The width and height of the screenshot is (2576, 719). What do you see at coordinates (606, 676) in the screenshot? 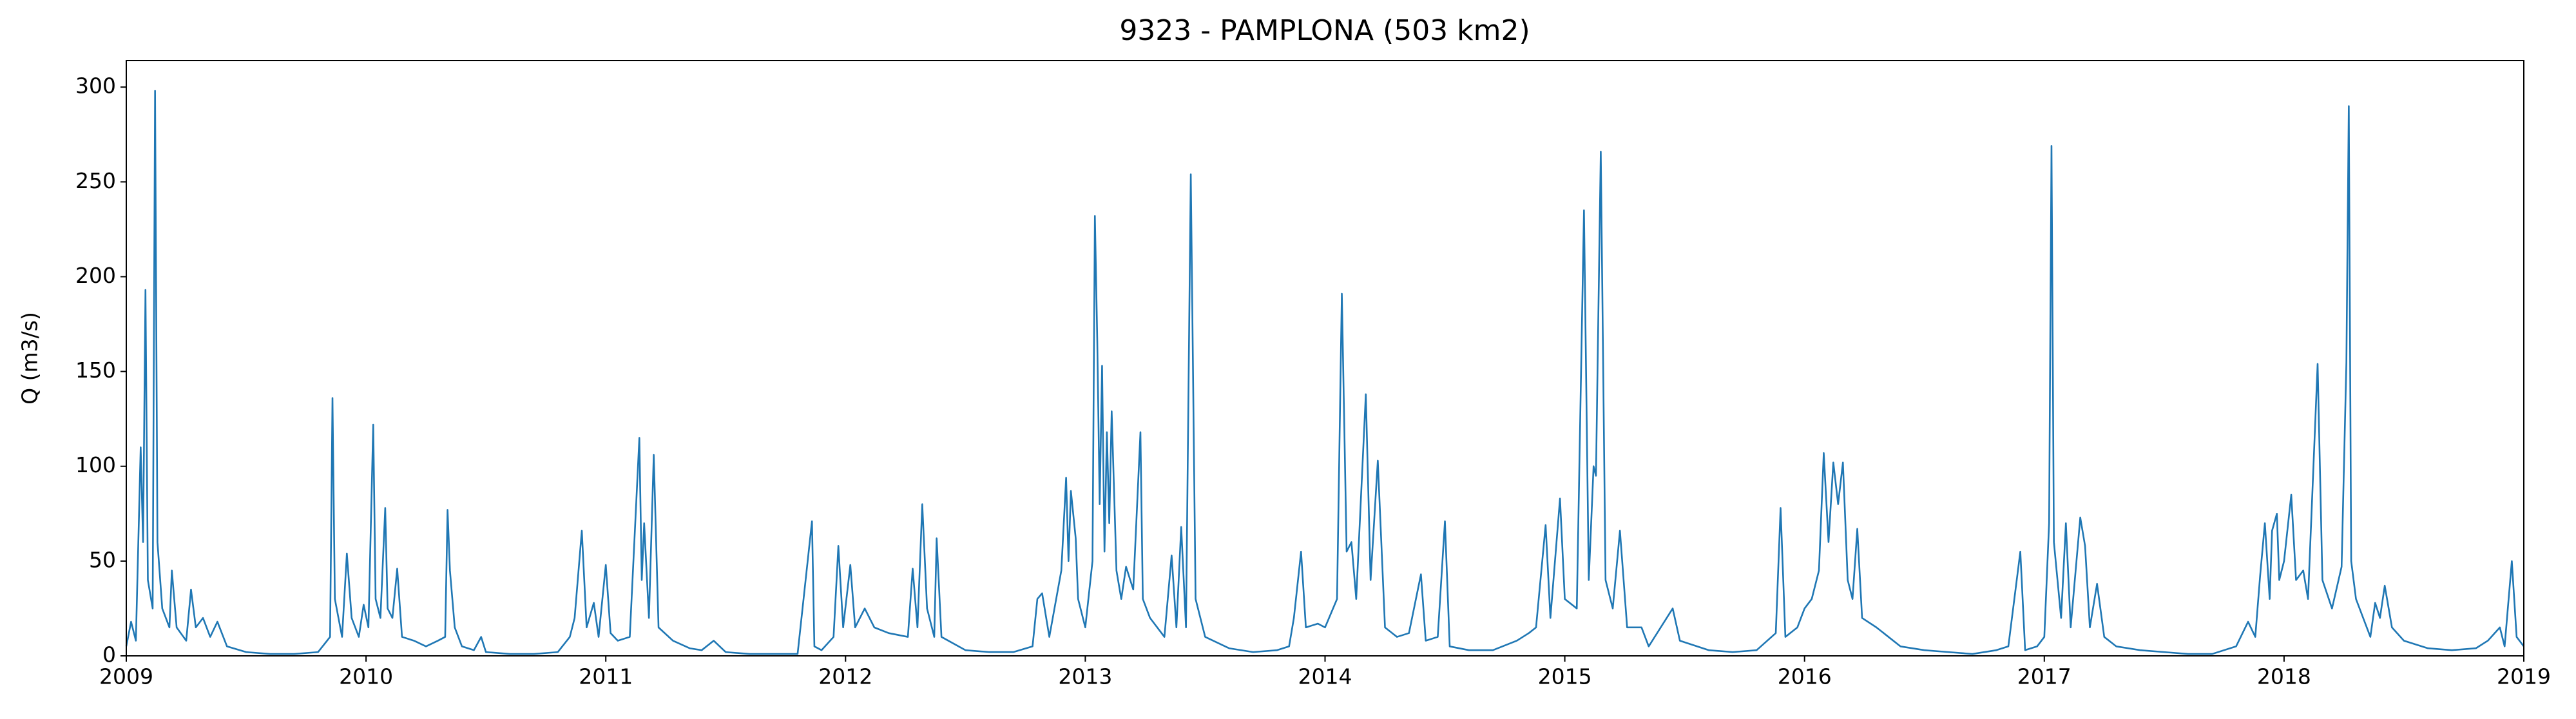
I see `x-tick-label: 2011` at bounding box center [606, 676].